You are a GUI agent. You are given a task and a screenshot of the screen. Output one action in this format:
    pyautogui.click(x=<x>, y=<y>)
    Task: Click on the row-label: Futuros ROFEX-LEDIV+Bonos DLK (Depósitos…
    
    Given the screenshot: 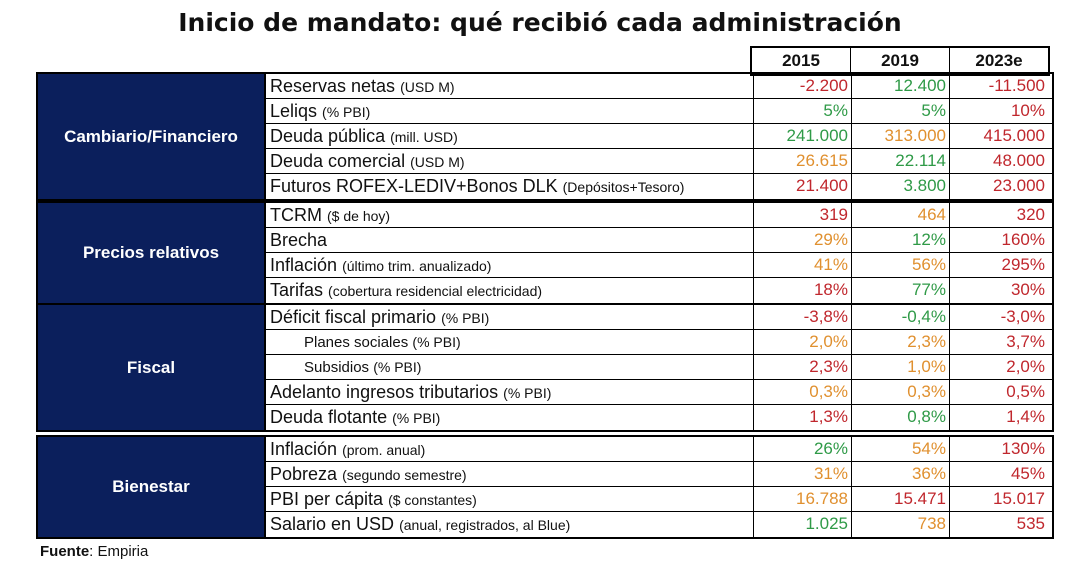 What is the action you would take?
    pyautogui.click(x=510, y=186)
    